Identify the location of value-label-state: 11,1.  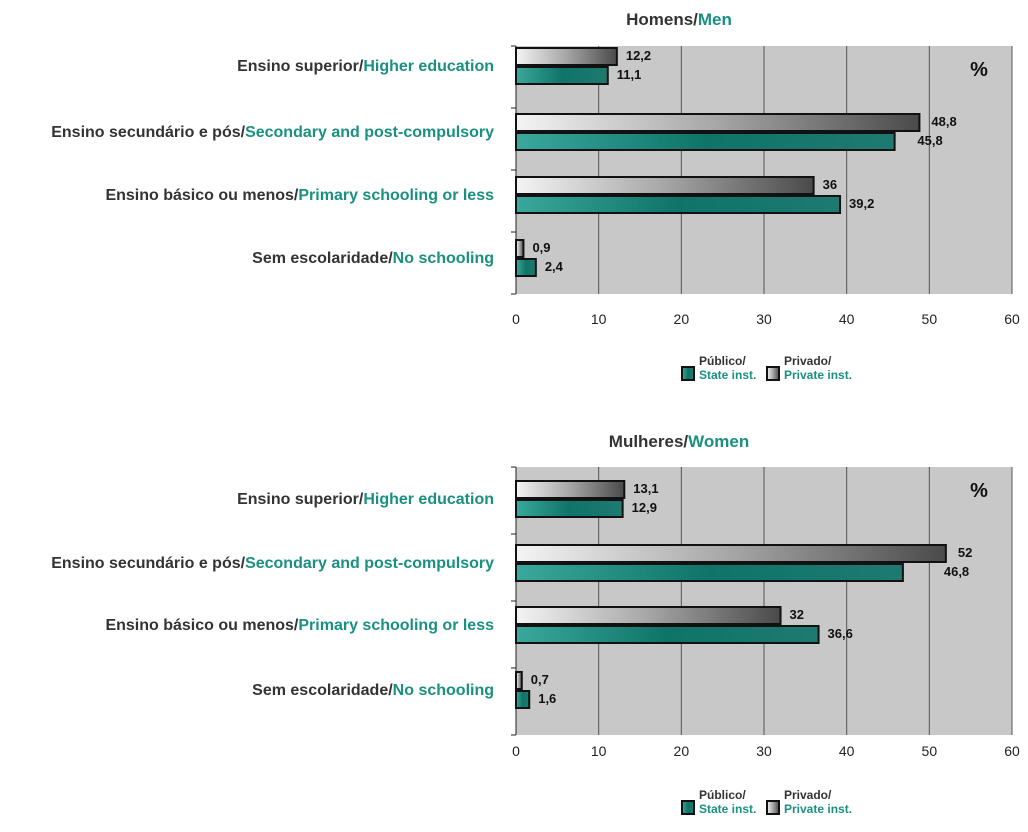
(629, 74).